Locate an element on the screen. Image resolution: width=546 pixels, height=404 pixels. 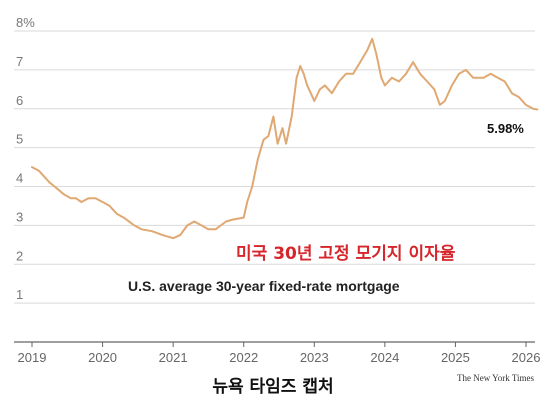
y-tick-label: 8% is located at coordinates (25, 22).